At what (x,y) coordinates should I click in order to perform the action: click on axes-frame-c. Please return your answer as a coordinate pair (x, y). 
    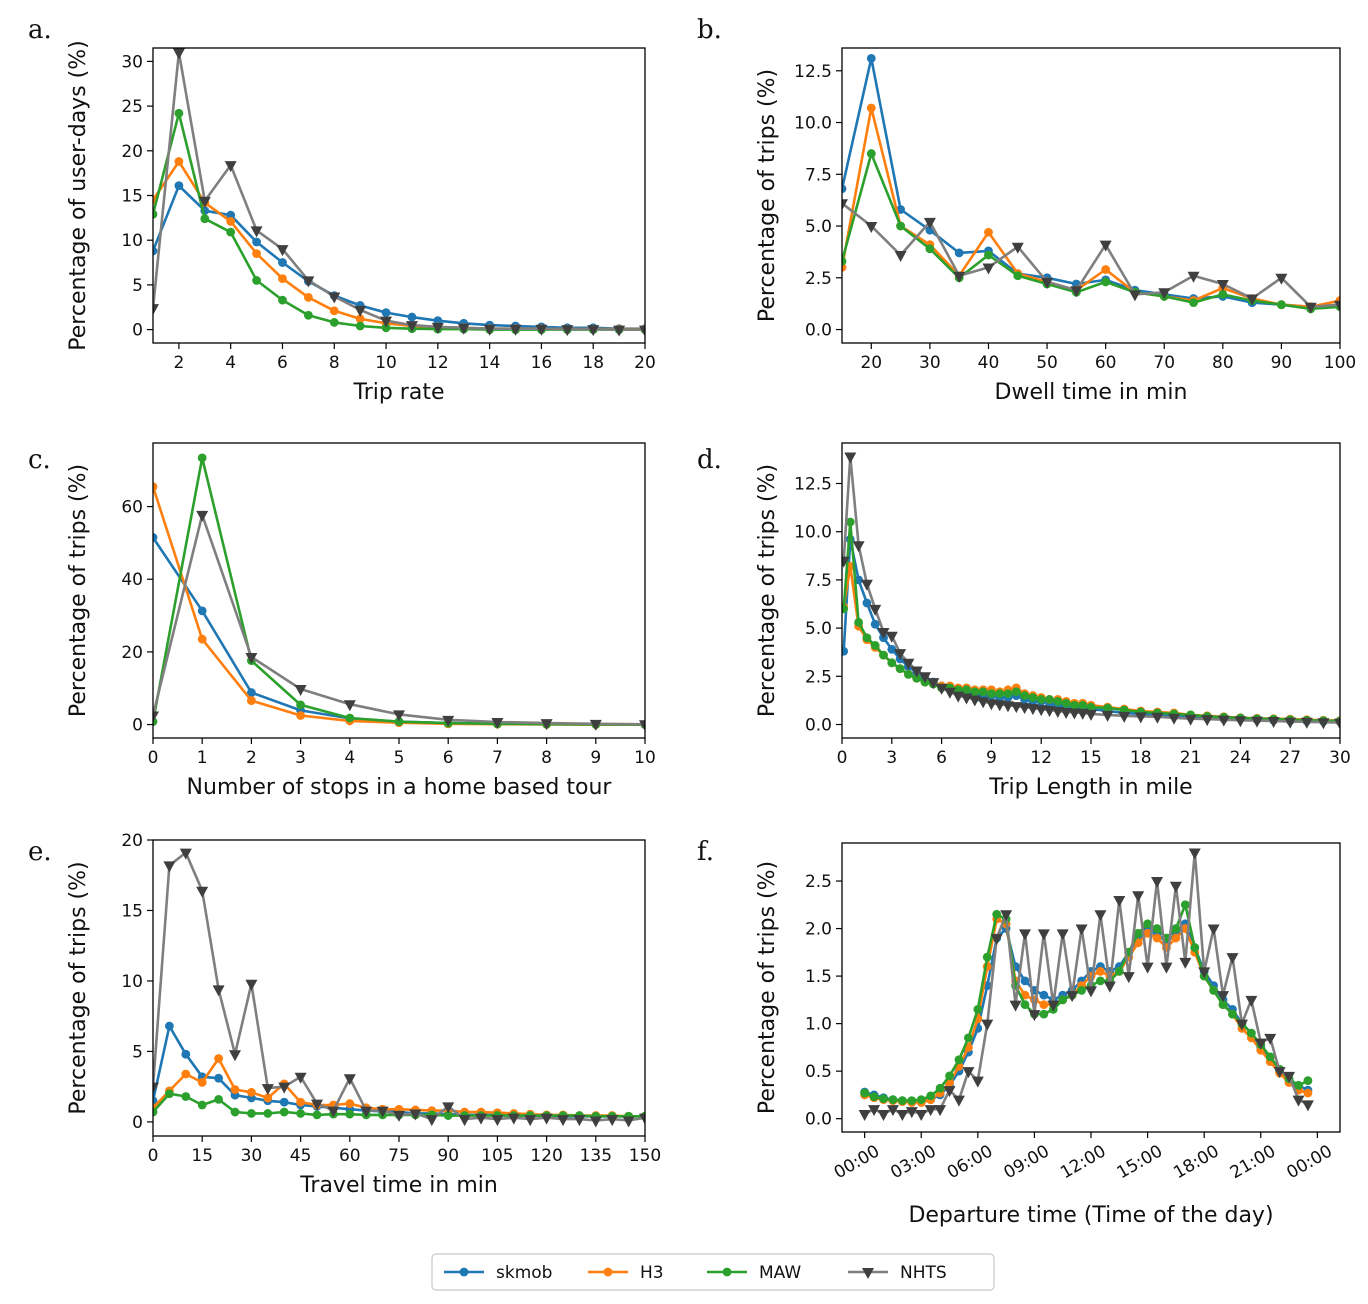
    Looking at the image, I should click on (399, 590).